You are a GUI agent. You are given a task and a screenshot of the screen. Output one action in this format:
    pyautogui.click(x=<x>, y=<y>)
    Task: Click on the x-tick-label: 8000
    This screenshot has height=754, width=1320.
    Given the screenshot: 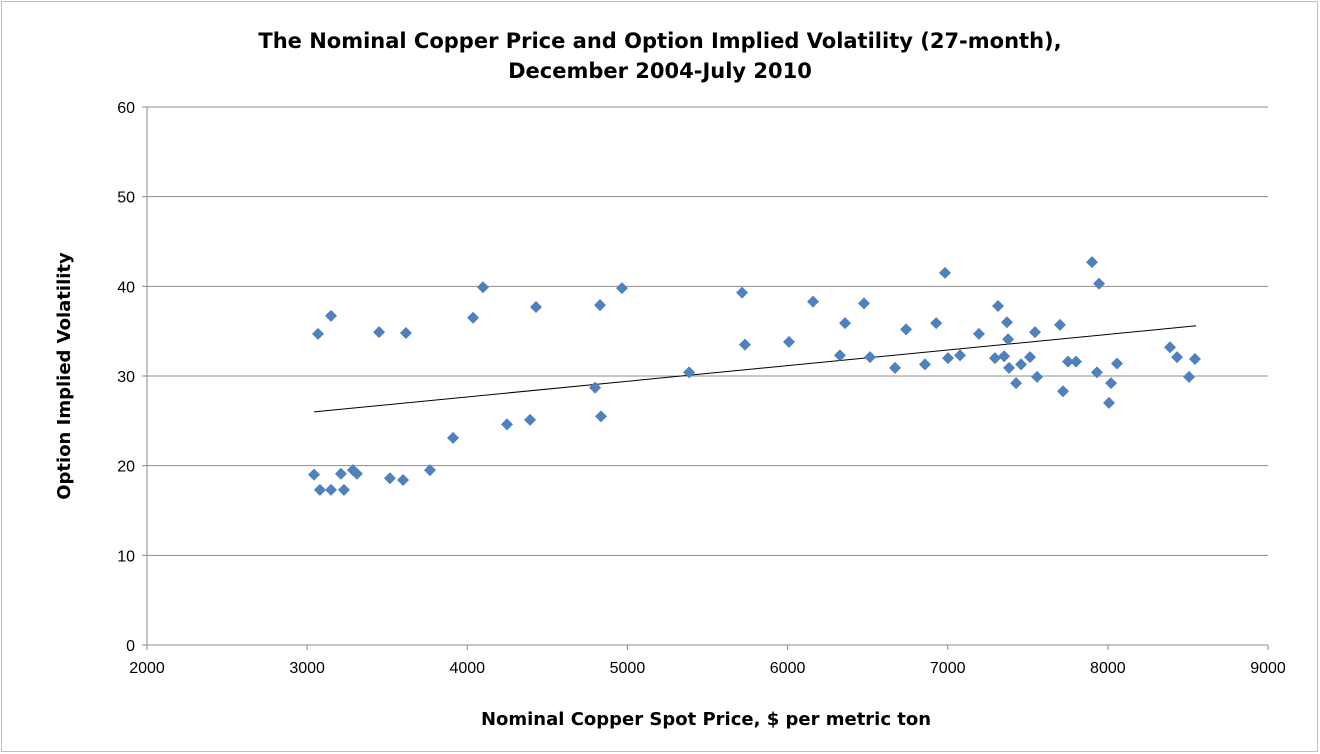 What is the action you would take?
    pyautogui.click(x=1108, y=668)
    